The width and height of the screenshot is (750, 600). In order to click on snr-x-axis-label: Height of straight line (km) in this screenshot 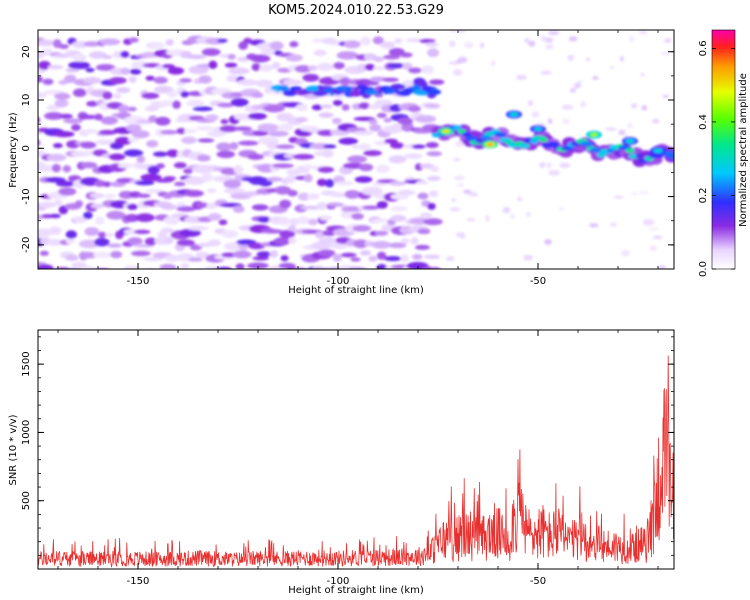, I will do `click(356, 590)`.